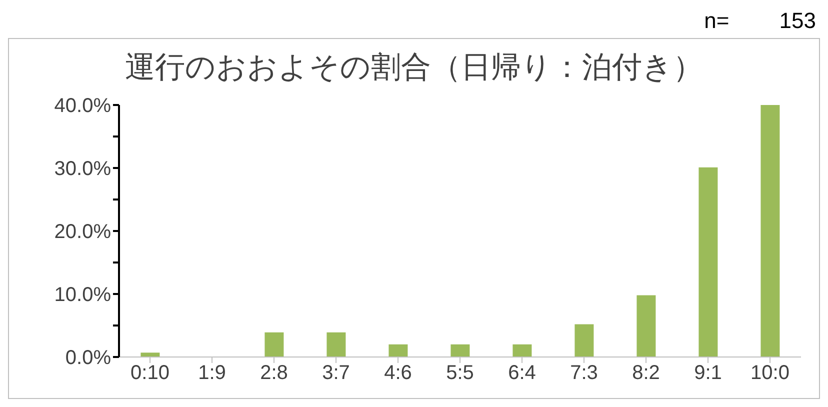 The image size is (828, 407). I want to click on x-tick-label: 0:10, so click(150, 373).